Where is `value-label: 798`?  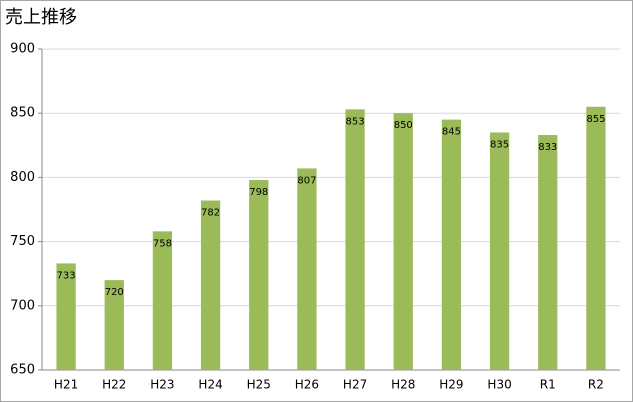 value-label: 798 is located at coordinates (258, 192).